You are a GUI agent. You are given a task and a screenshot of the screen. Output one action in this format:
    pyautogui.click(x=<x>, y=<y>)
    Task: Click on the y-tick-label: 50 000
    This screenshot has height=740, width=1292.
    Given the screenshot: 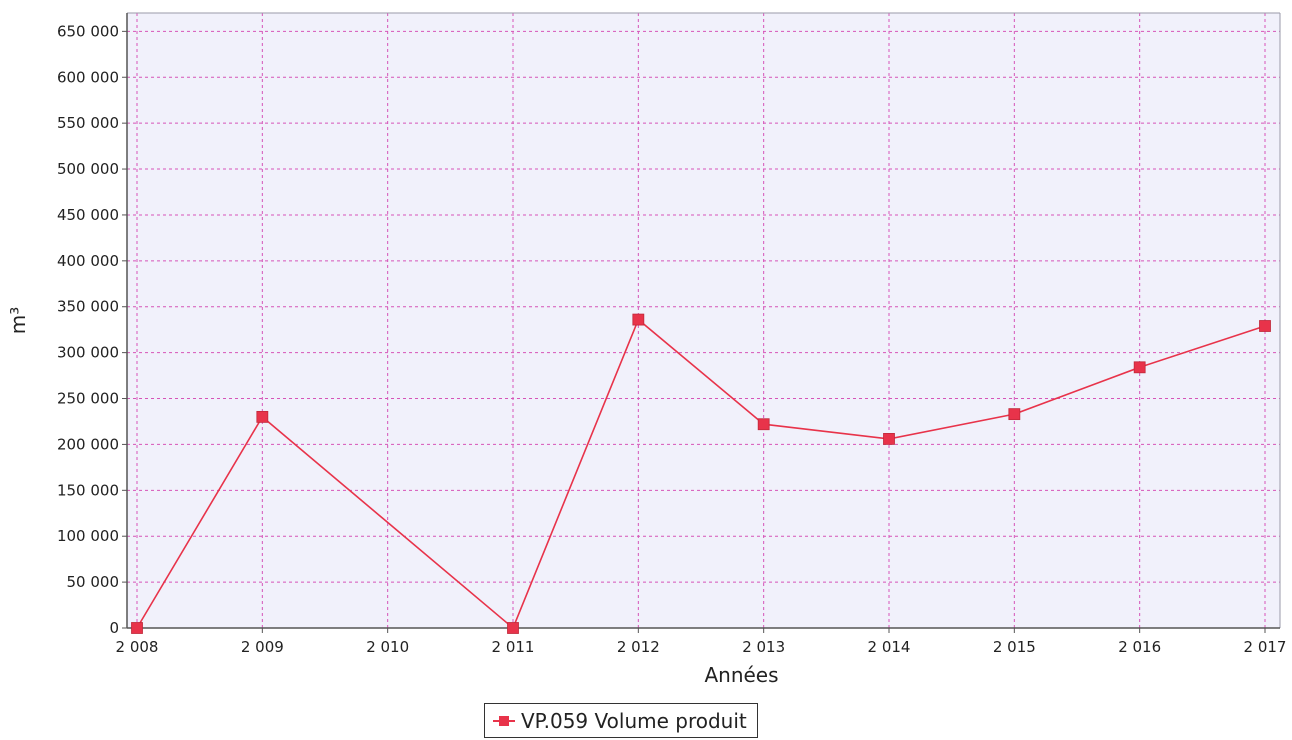 What is the action you would take?
    pyautogui.click(x=93, y=582)
    